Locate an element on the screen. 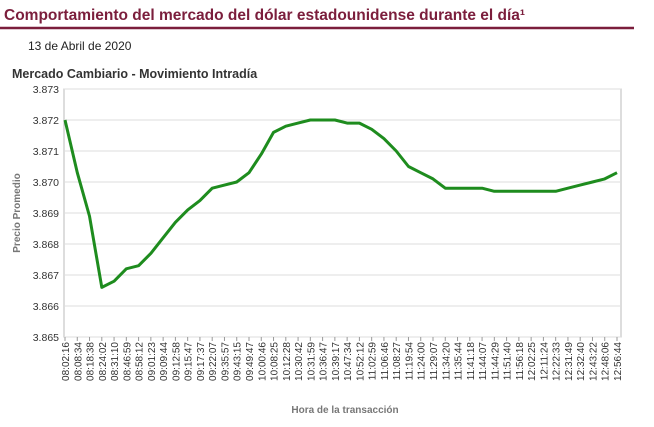 This screenshot has width=654, height=427. y-tick-label: 3.870 is located at coordinates (46, 183).